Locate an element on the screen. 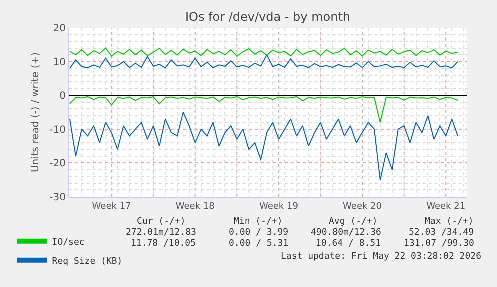  text: 131.07 /99.30 is located at coordinates (439, 244).